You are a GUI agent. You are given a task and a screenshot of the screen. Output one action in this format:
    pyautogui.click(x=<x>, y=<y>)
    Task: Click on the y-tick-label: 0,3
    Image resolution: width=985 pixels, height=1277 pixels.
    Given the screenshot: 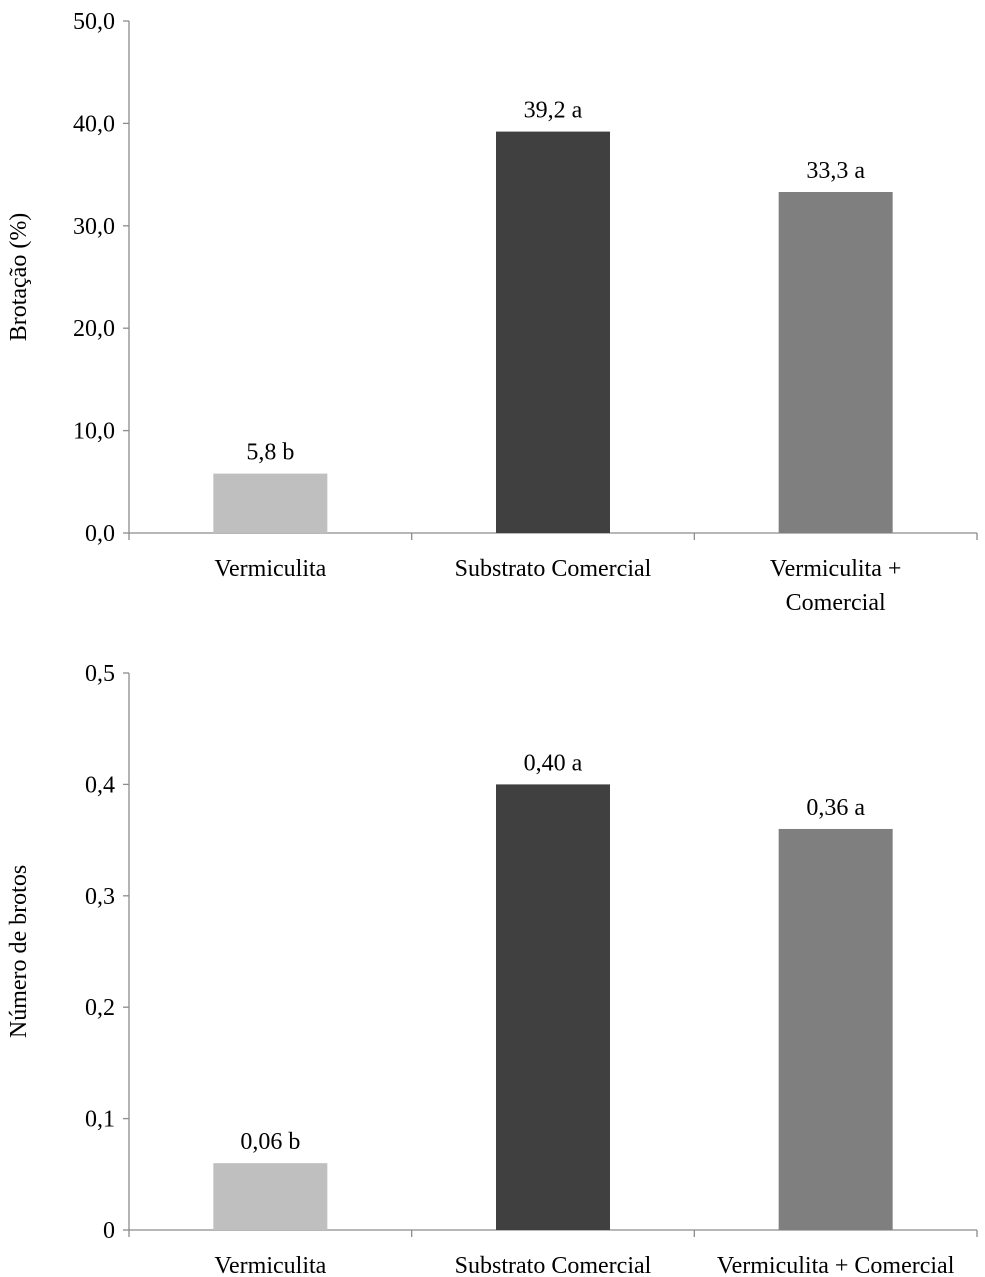 What is the action you would take?
    pyautogui.click(x=100, y=897)
    